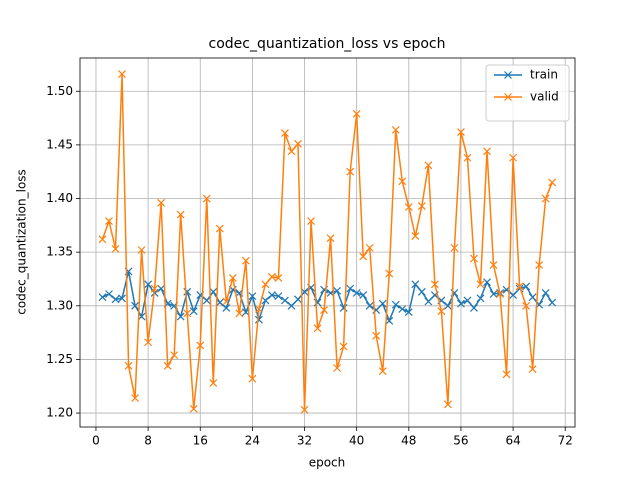 This screenshot has height=480, width=640. What do you see at coordinates (59, 91) in the screenshot?
I see `y-tick-label: 1.50` at bounding box center [59, 91].